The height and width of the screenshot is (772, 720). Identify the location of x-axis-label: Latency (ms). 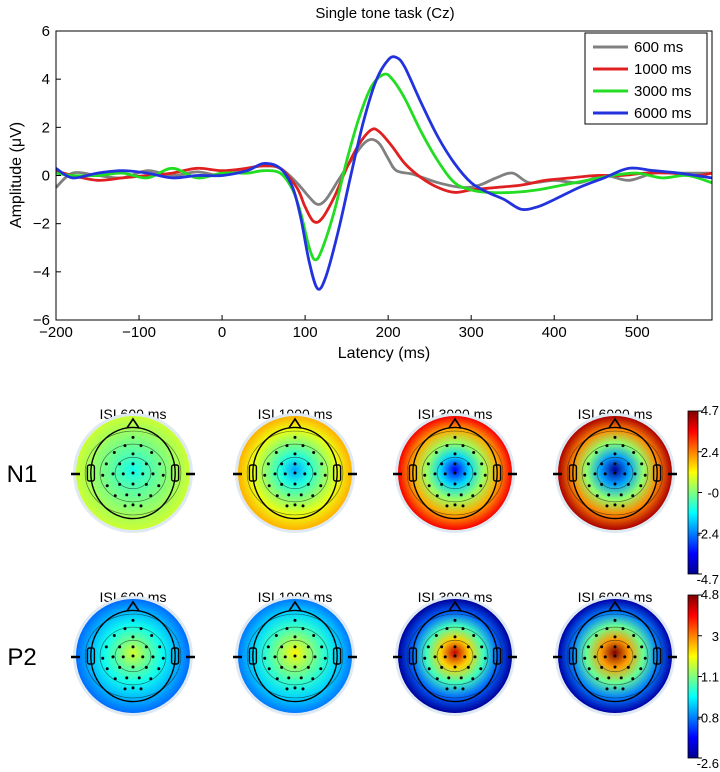
(384, 353).